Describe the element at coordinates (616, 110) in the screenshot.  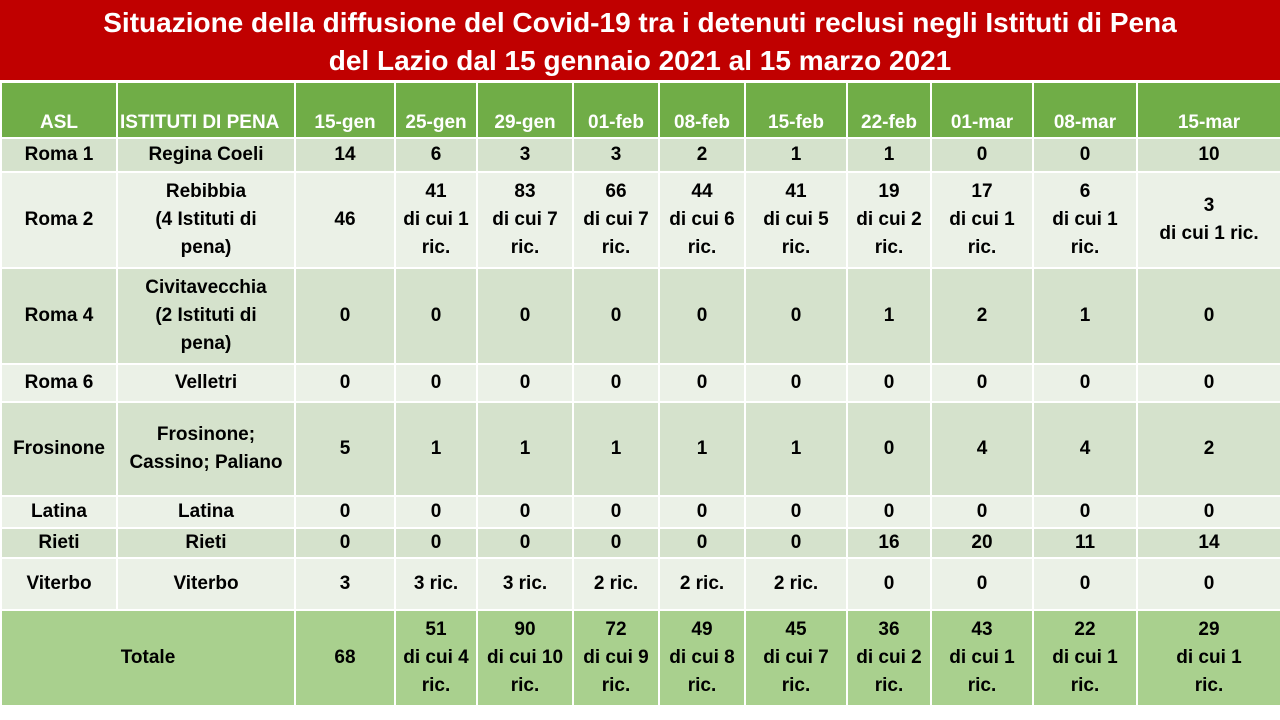
I see `header-date: 01-feb` at that location.